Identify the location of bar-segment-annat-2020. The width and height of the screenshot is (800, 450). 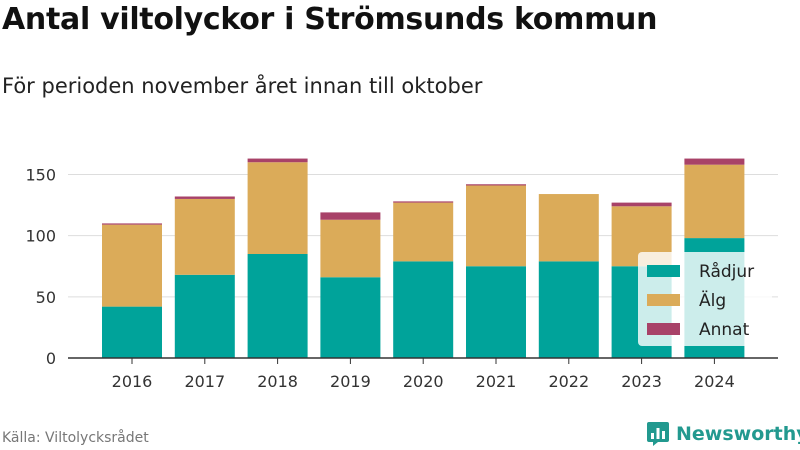
(423, 202).